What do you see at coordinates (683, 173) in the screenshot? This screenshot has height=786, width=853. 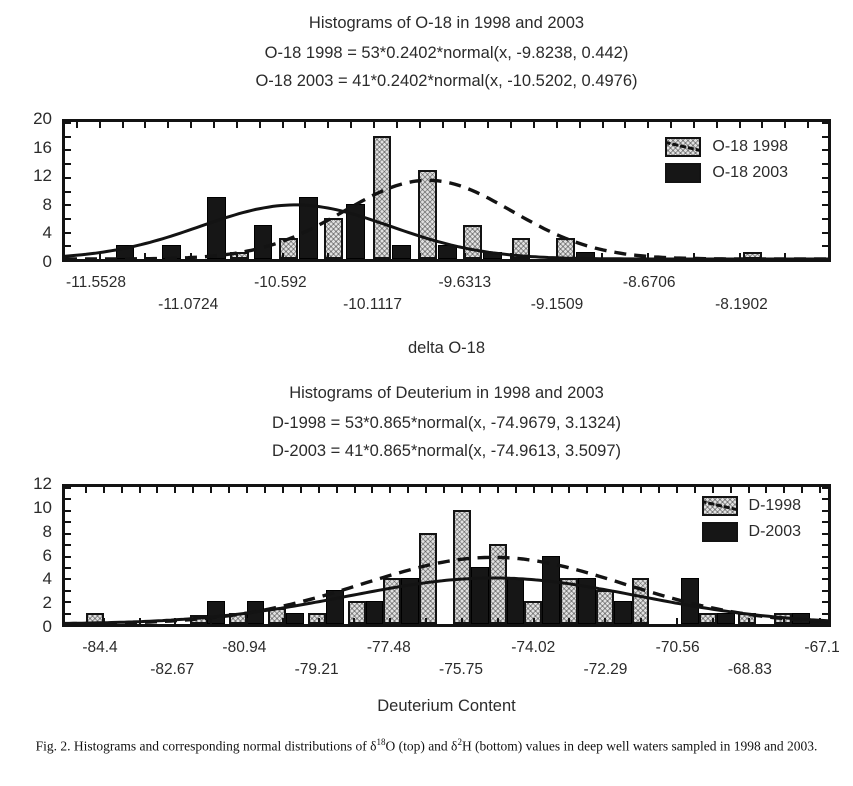 I see `black-swatch-icon` at bounding box center [683, 173].